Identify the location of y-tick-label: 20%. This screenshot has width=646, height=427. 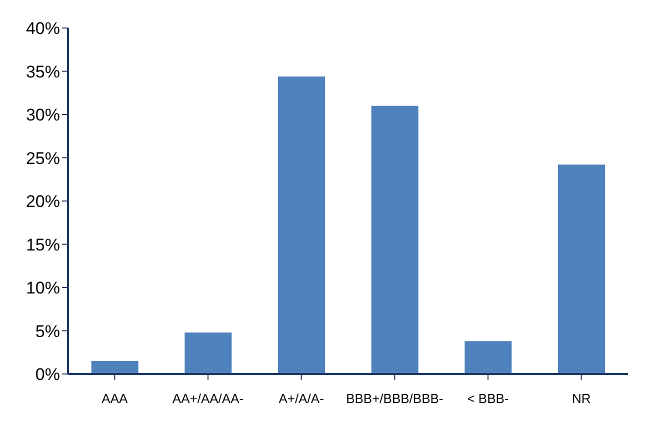
(43, 202).